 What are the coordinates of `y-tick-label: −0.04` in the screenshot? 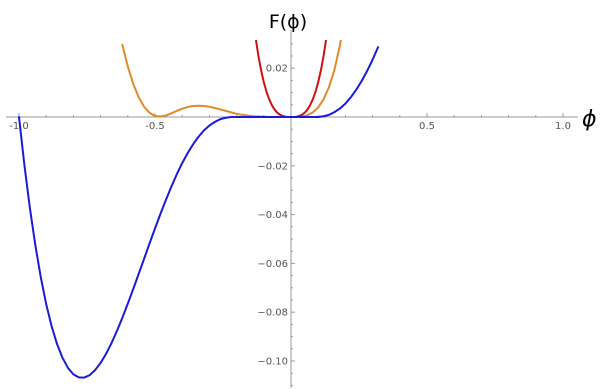 It's located at (272, 215).